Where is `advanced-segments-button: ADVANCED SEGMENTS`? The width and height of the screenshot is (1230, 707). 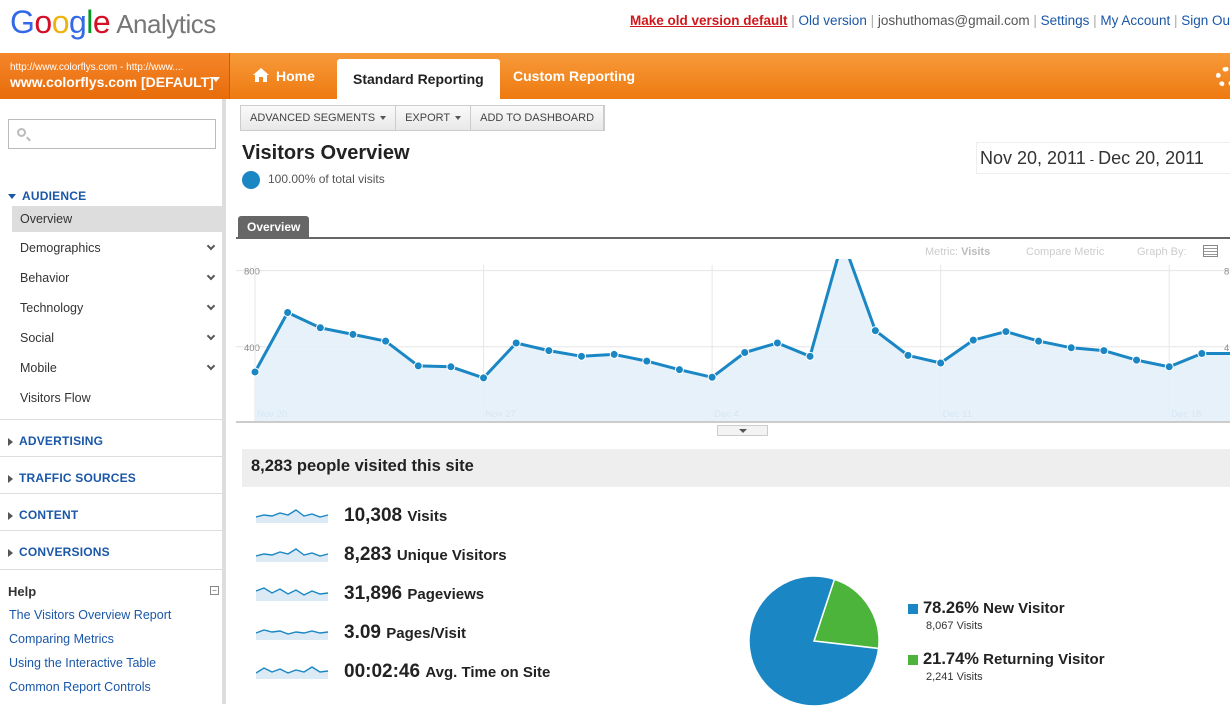 advanced-segments-button: ADVANCED SEGMENTS is located at coordinates (319, 118).